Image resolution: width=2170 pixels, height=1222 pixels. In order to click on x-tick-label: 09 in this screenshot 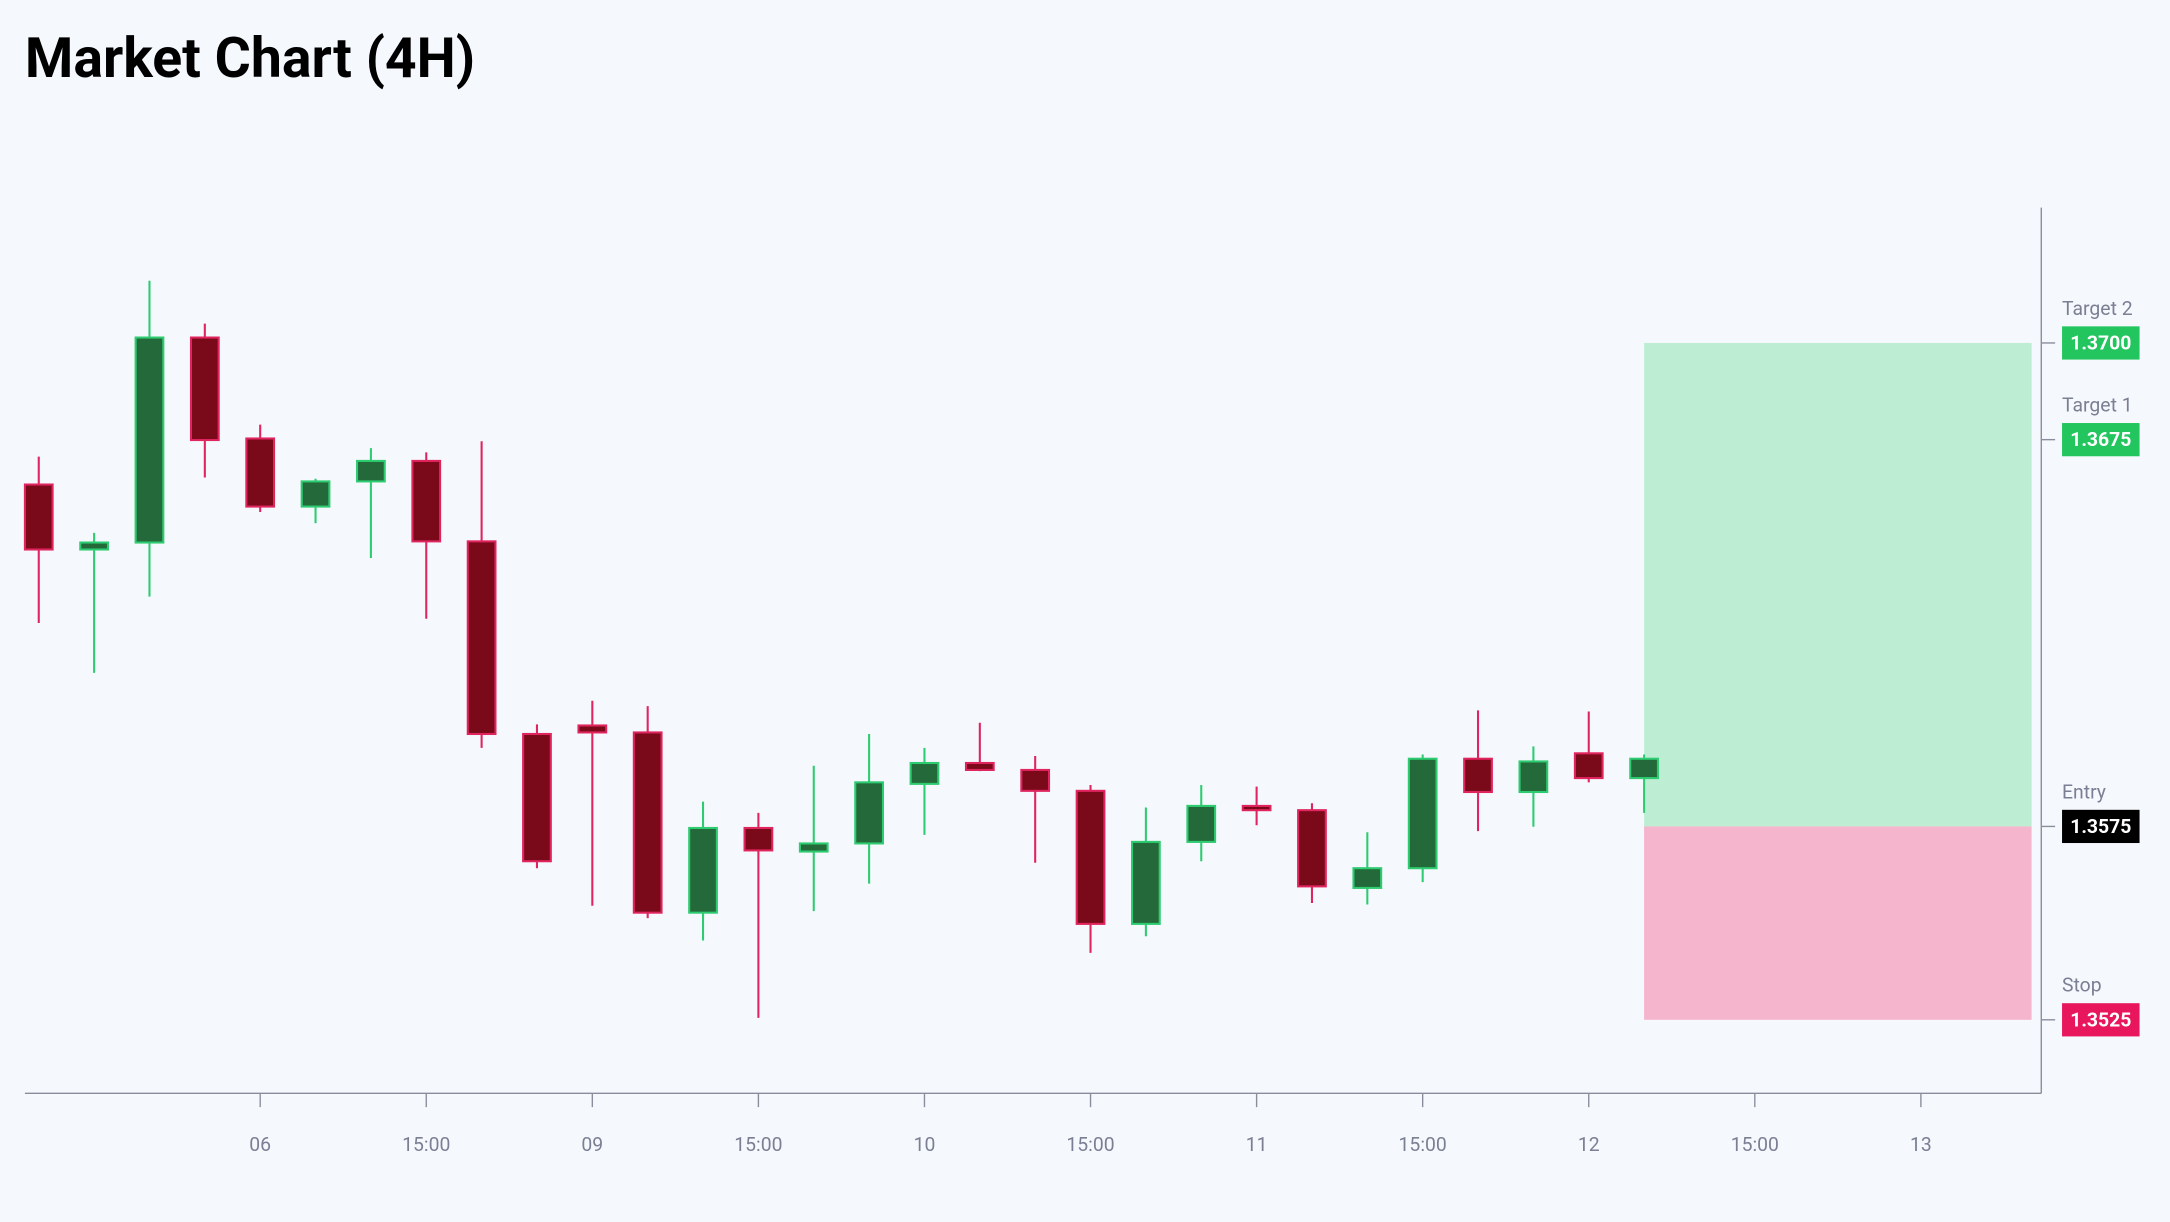, I will do `click(592, 1144)`.